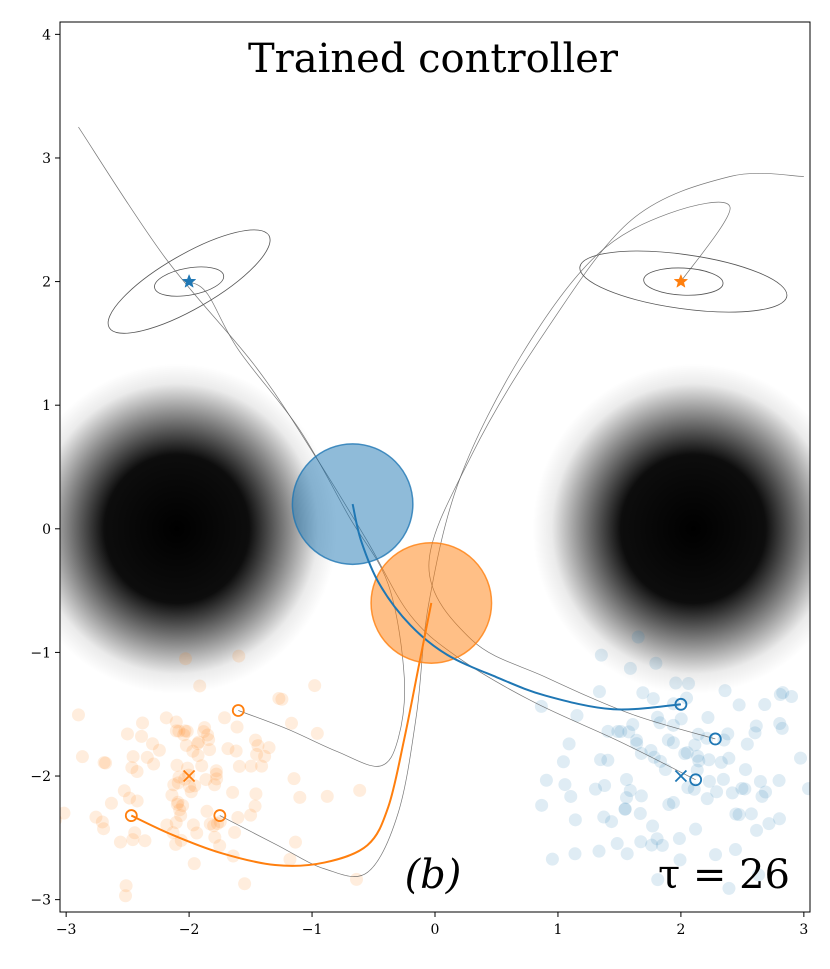  What do you see at coordinates (683, 281) in the screenshot?
I see `goal-orbit` at bounding box center [683, 281].